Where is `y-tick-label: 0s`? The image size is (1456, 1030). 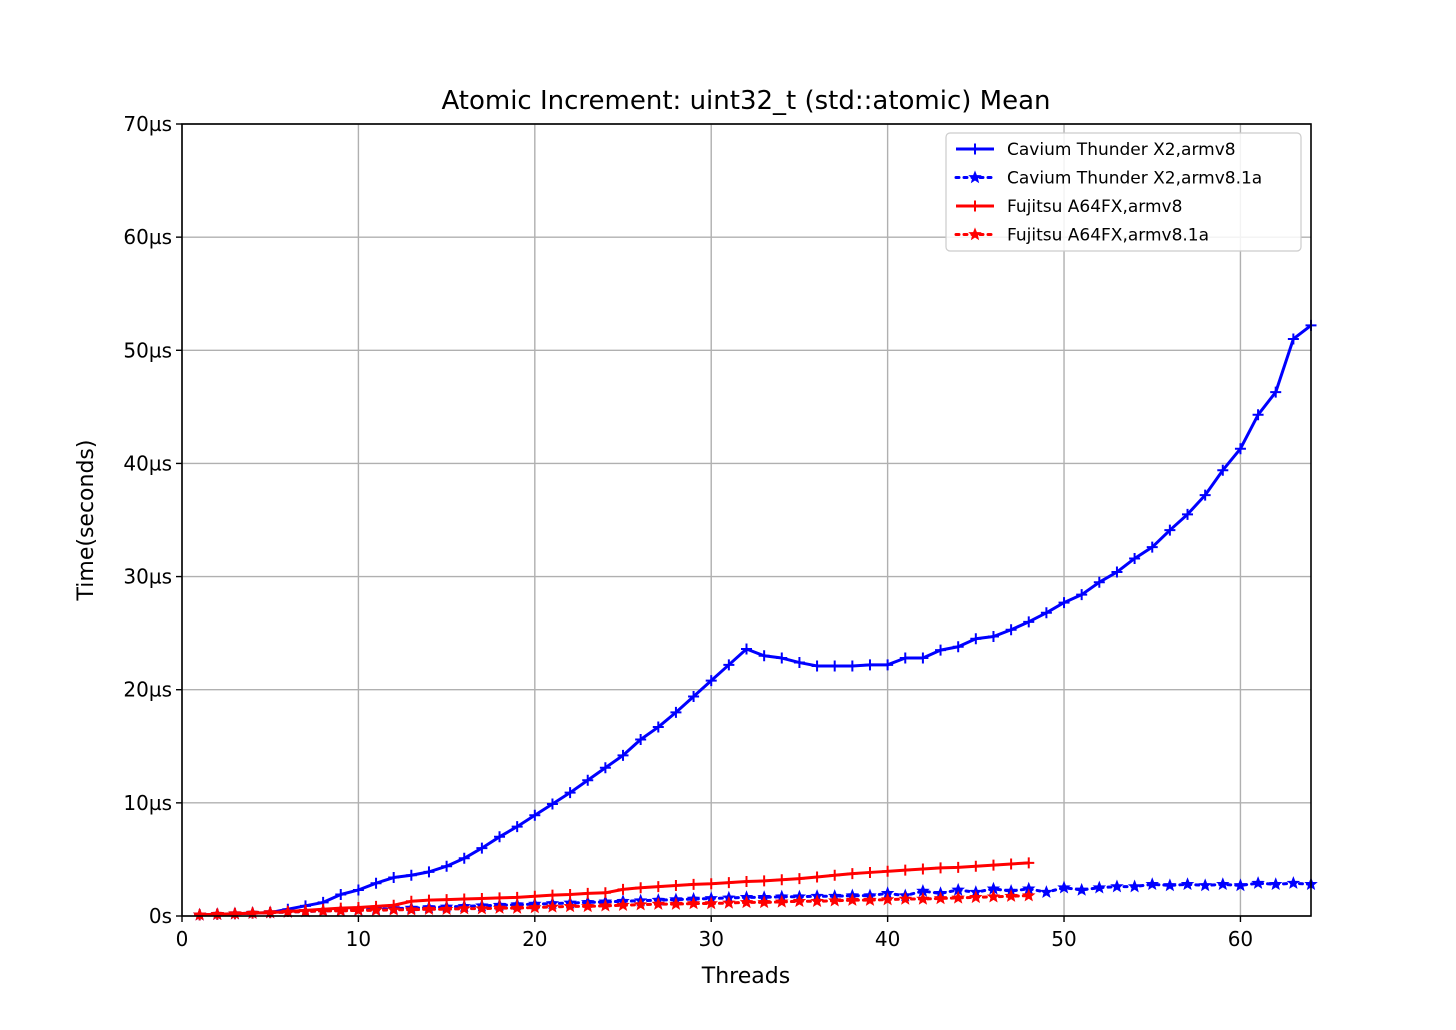 y-tick-label: 0s is located at coordinates (160, 916).